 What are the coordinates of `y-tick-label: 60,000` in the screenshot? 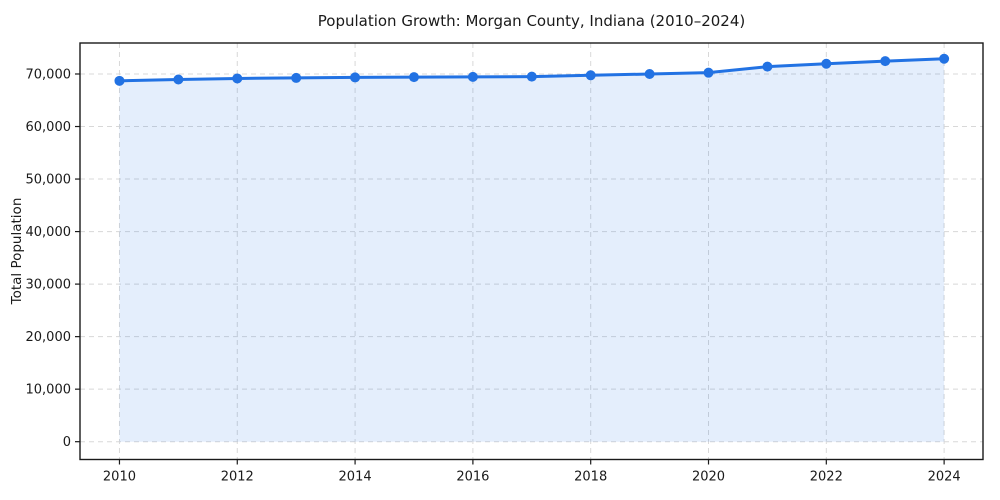 It's located at (49, 127).